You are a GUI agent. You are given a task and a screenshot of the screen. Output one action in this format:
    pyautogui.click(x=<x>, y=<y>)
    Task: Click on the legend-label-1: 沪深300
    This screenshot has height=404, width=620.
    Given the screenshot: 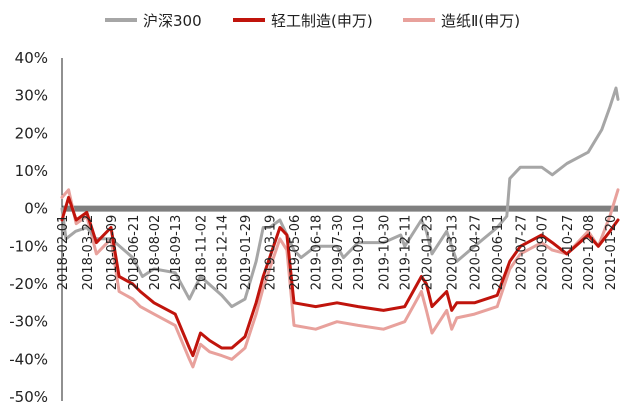 What is the action you would take?
    pyautogui.click(x=172, y=21)
    